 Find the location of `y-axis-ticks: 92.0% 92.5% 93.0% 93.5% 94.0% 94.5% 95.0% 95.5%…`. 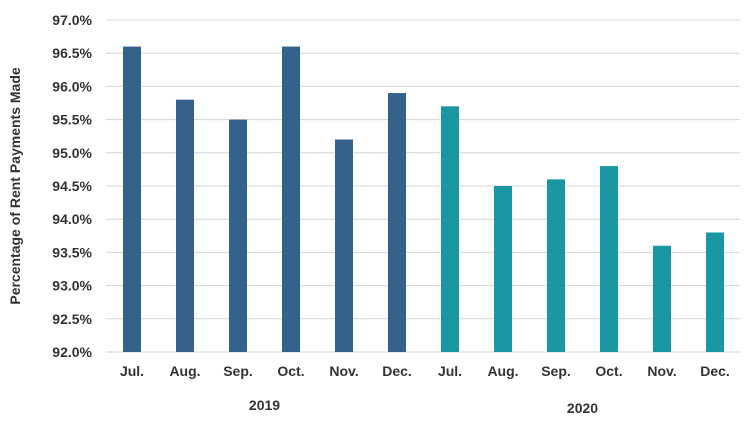

y-axis-ticks: 92.0% 92.5% 93.0% 93.5% 94.0% 94.5% 95.0% 95.5%… is located at coordinates (72, 186).